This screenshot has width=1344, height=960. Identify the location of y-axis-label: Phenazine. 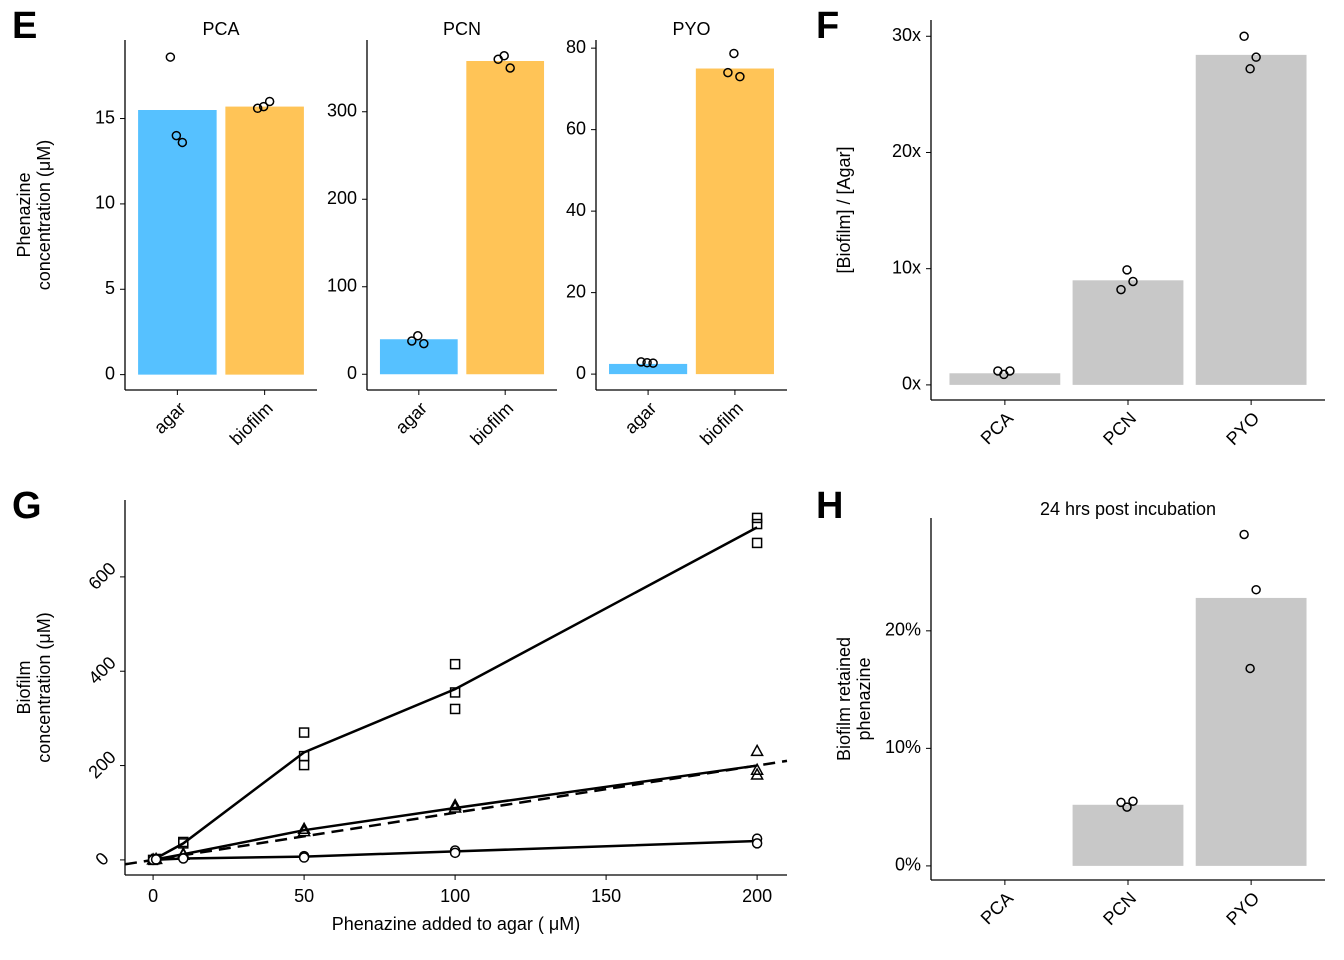
(24, 214).